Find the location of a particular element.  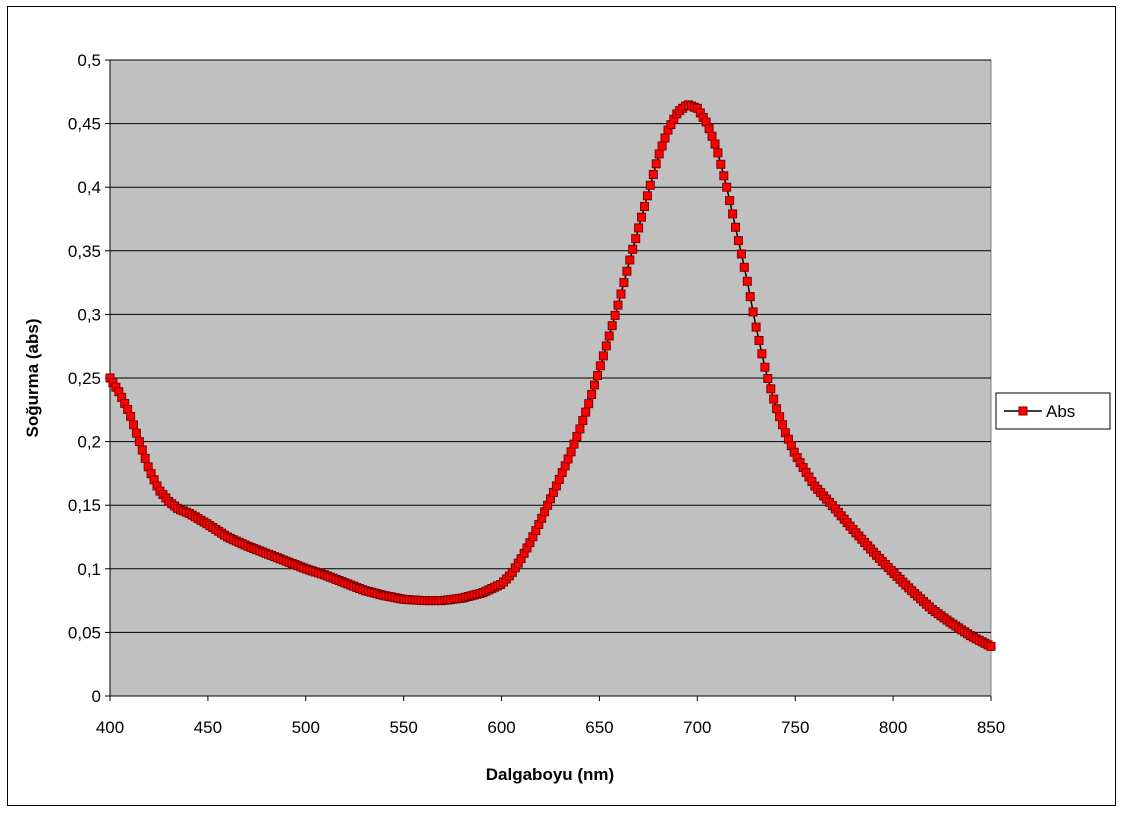

y-tick-labels: 0 0,05 0,1 0,15 0,2 0,25 0,3 0,35 0,4 0,45 0,5 is located at coordinates (89, 378).